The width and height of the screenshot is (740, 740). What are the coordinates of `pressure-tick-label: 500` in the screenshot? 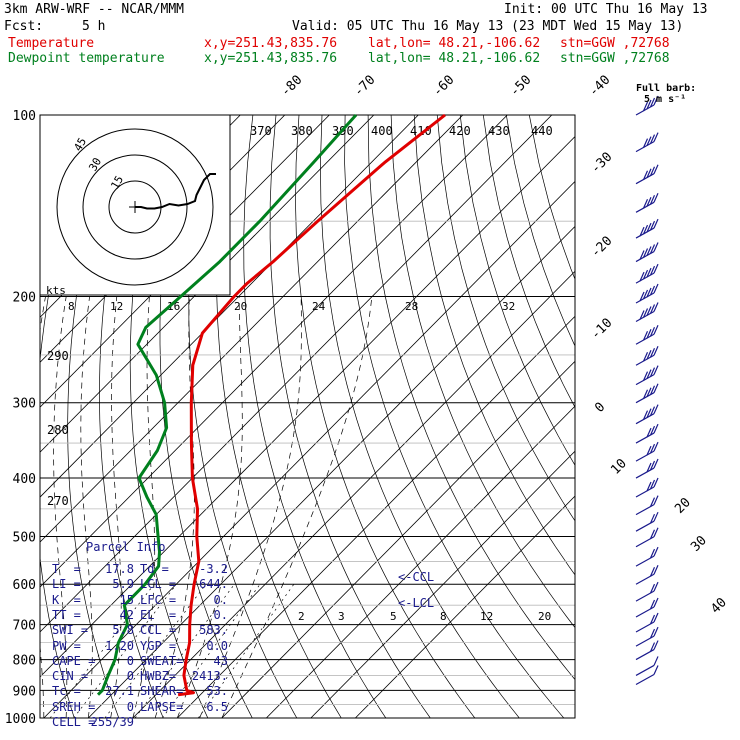 It's located at (24, 537).